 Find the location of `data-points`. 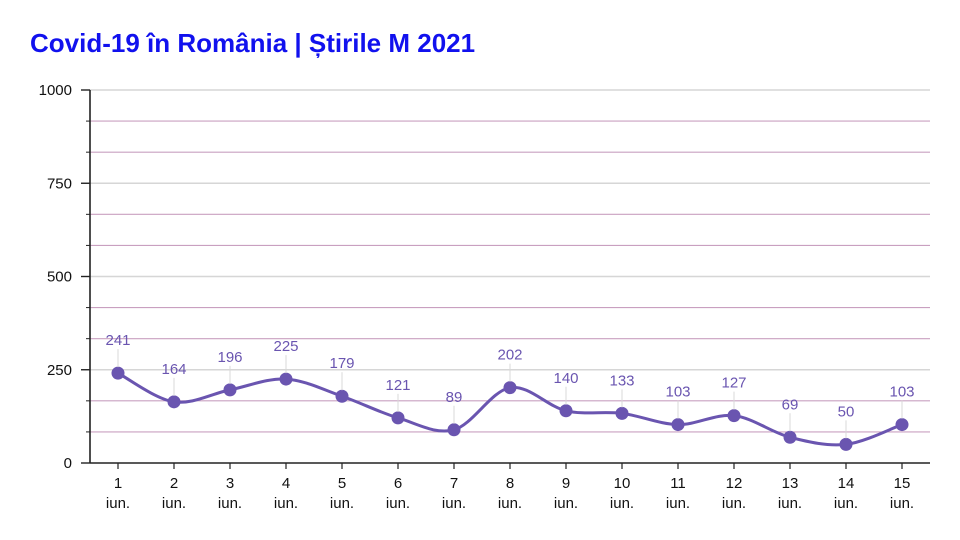

data-points is located at coordinates (510, 408).